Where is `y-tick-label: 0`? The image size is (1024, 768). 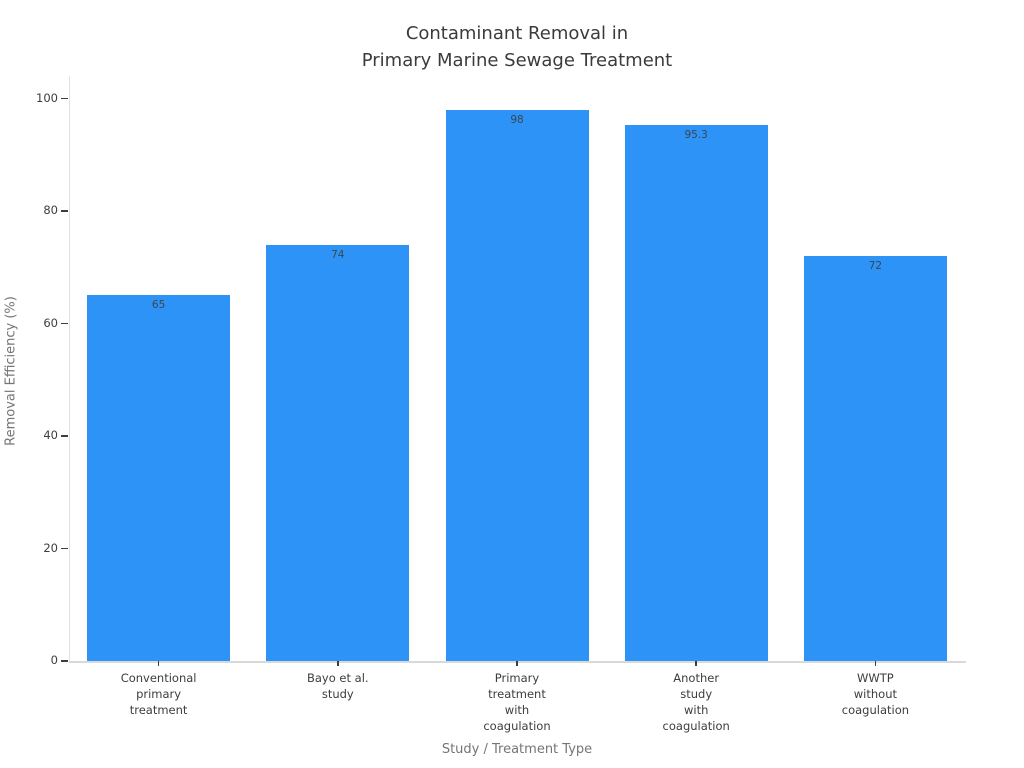
y-tick-label: 0 is located at coordinates (54, 660).